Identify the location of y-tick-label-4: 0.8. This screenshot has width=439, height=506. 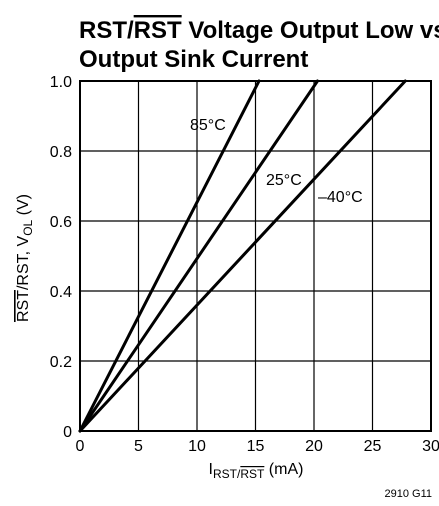
(61, 152).